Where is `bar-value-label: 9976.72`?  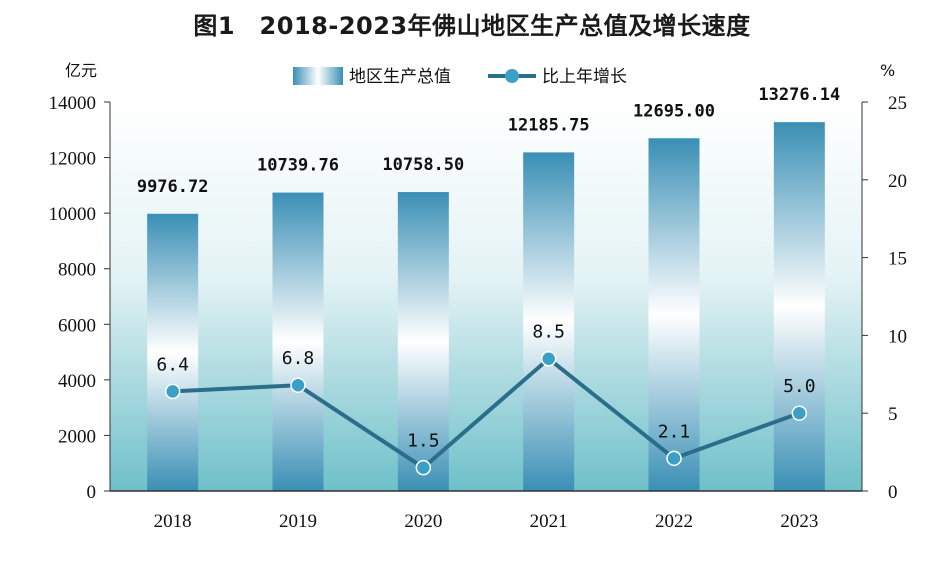
bar-value-label: 9976.72 is located at coordinates (173, 187).